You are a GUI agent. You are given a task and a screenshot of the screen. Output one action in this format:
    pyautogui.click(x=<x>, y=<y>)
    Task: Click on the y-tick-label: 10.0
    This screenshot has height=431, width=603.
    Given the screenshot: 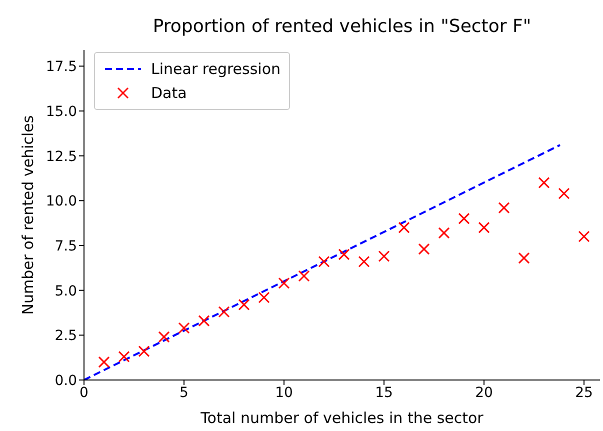 What is the action you would take?
    pyautogui.click(x=61, y=202)
    